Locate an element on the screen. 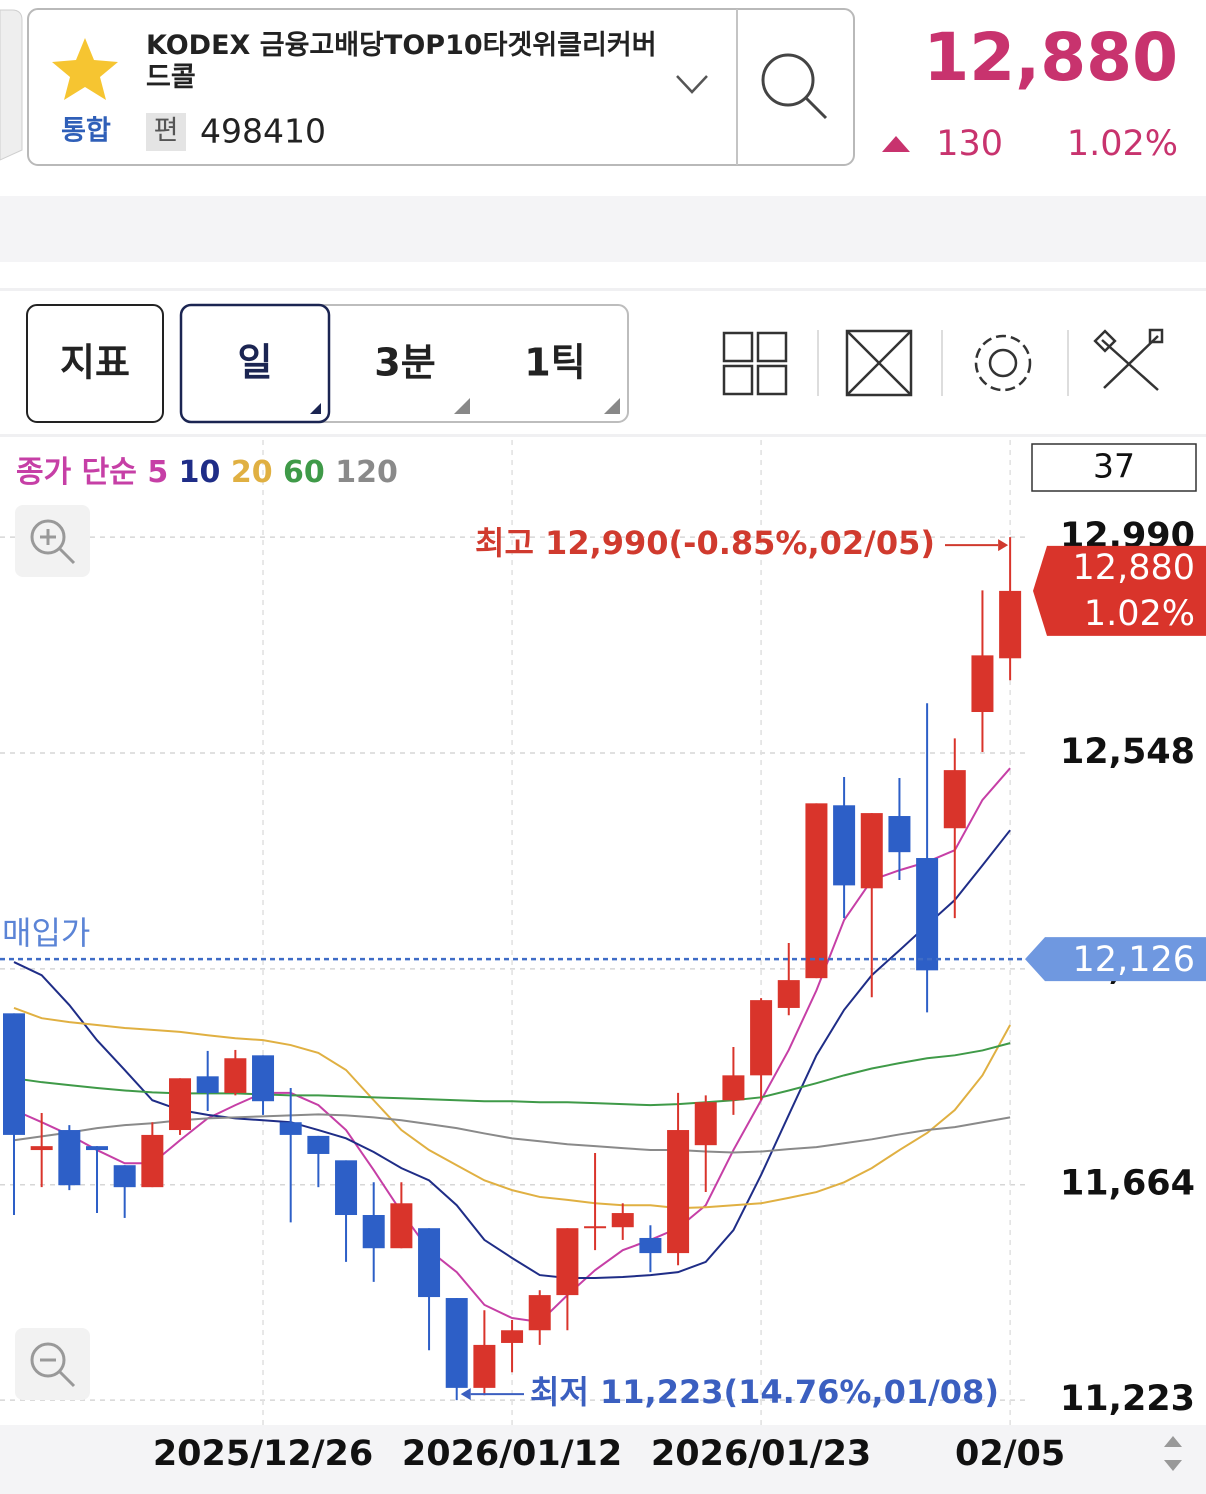 This screenshot has width=1206, height=1494. low-arrow-head is located at coordinates (465, 1394).